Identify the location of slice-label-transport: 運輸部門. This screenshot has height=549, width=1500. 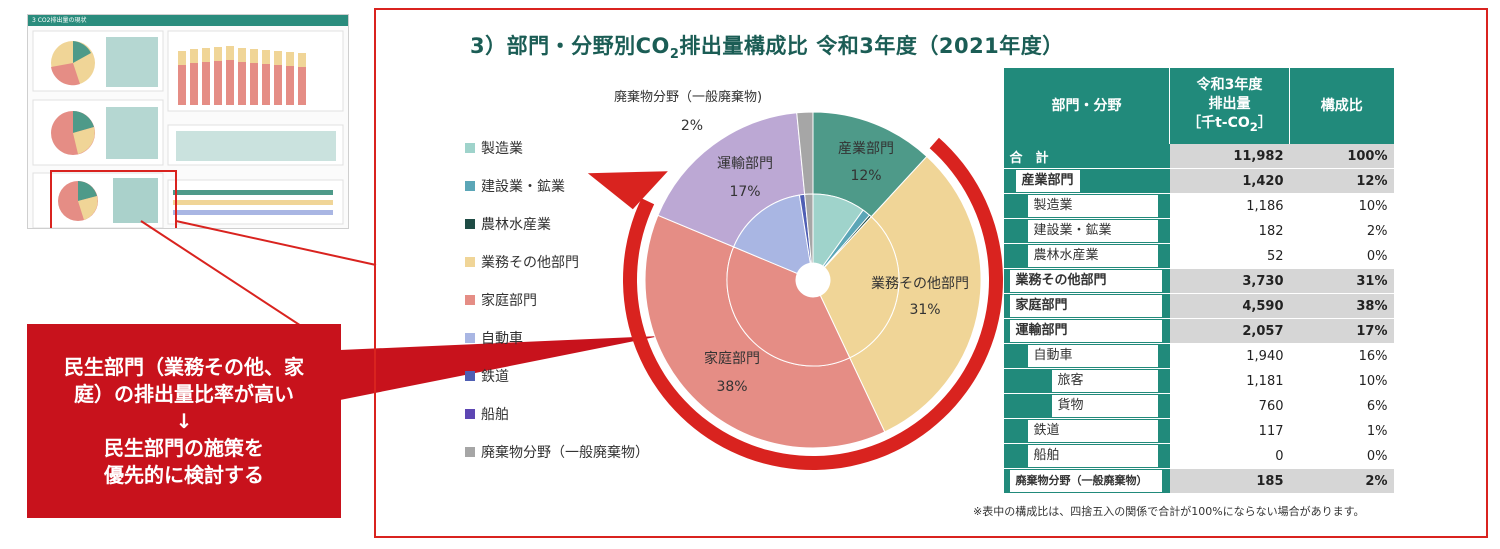
(745, 164).